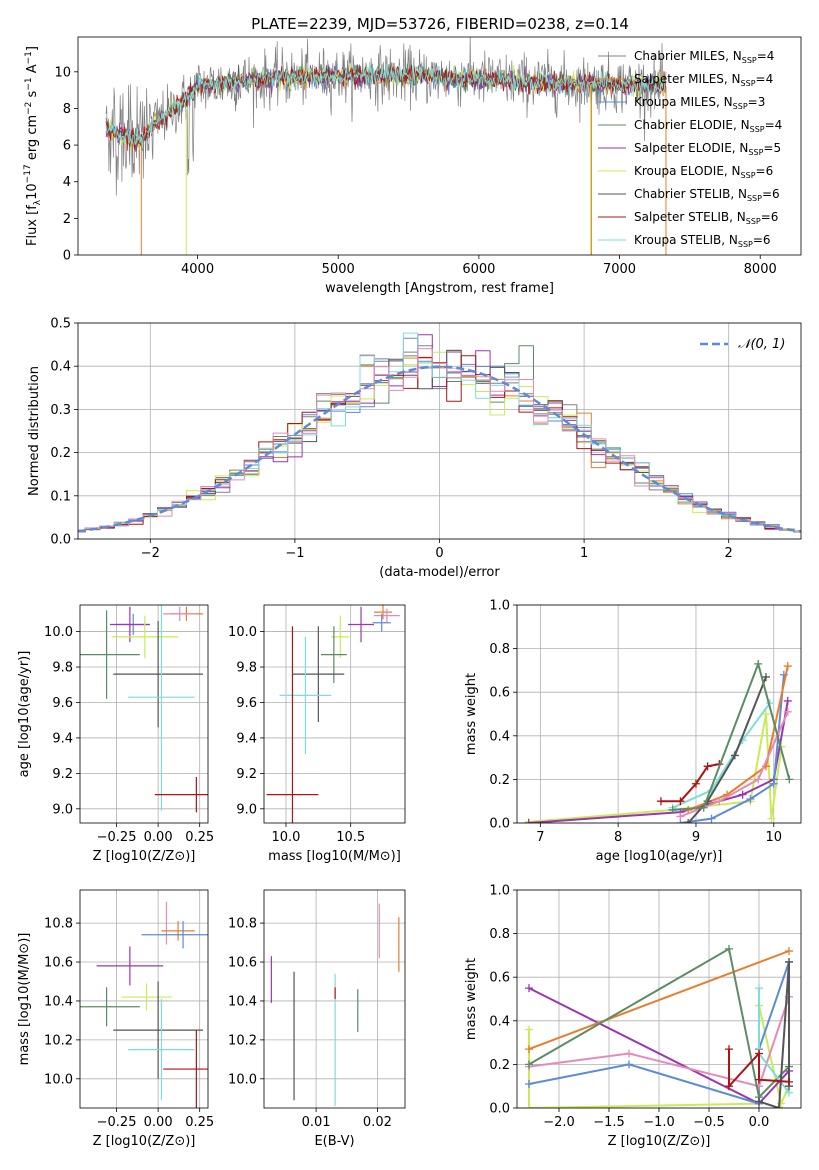 The width and height of the screenshot is (819, 1170). What do you see at coordinates (350, 837) in the screenshot?
I see `x-tick-label: 10.5` at bounding box center [350, 837].